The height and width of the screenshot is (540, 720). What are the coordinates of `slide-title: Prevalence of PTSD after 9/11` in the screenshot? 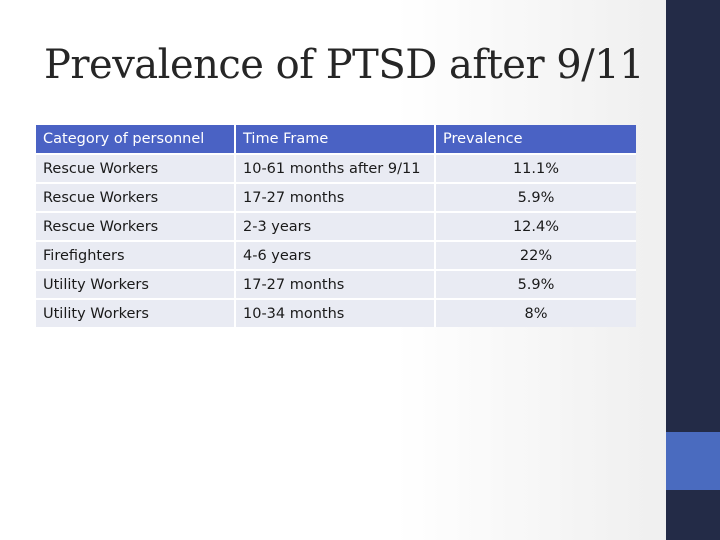 It's located at (344, 65).